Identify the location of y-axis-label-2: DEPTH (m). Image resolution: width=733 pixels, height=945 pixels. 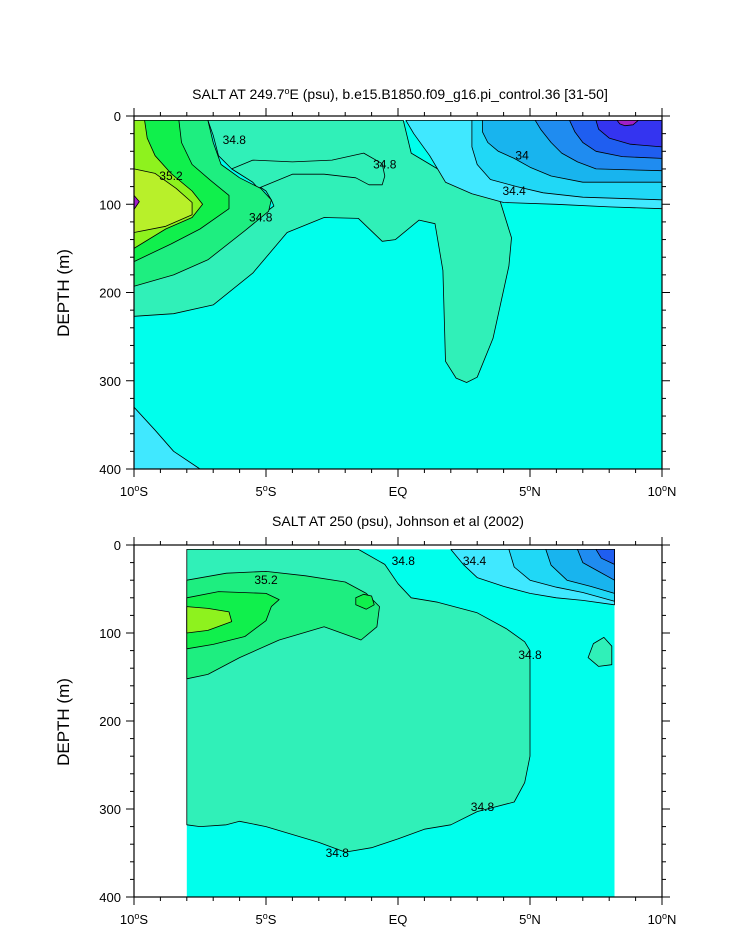
(63, 722).